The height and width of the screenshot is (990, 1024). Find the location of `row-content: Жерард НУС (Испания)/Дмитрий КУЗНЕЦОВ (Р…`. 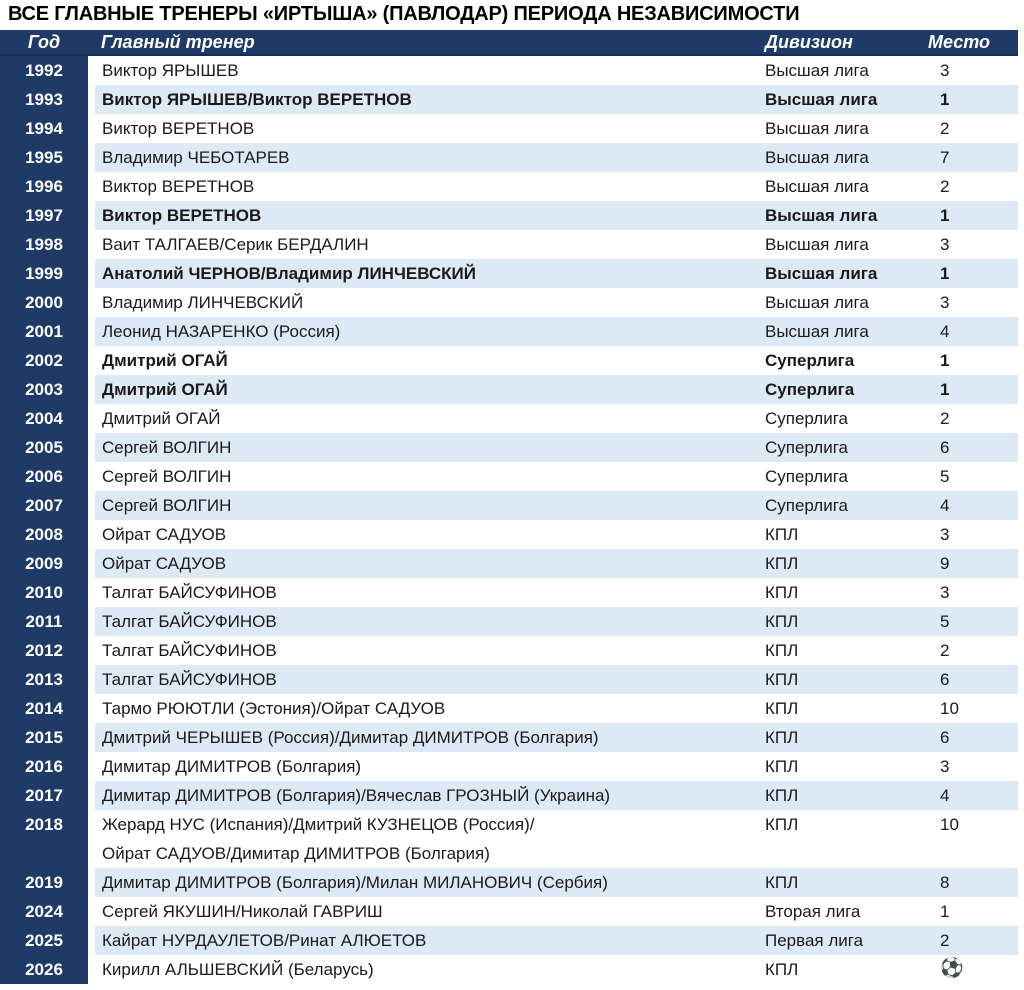

row-content: Жерард НУС (Испания)/Дмитрий КУЗНЕЦОВ (Р… is located at coordinates (556, 839).